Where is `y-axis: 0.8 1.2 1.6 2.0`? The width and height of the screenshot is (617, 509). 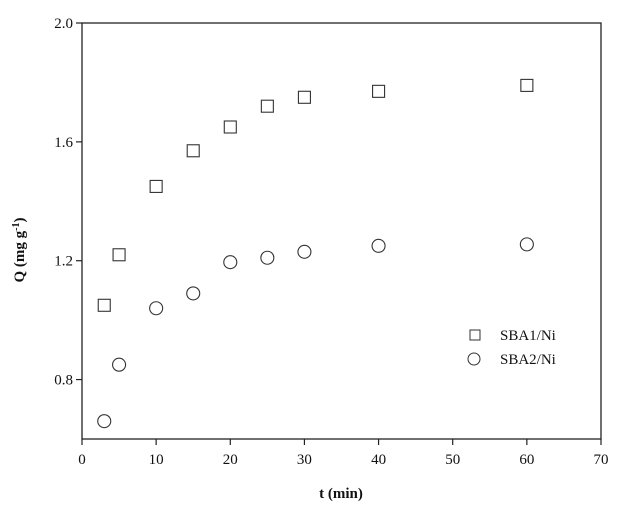
y-axis: 0.8 1.2 1.6 2.0 is located at coordinates (68, 202).